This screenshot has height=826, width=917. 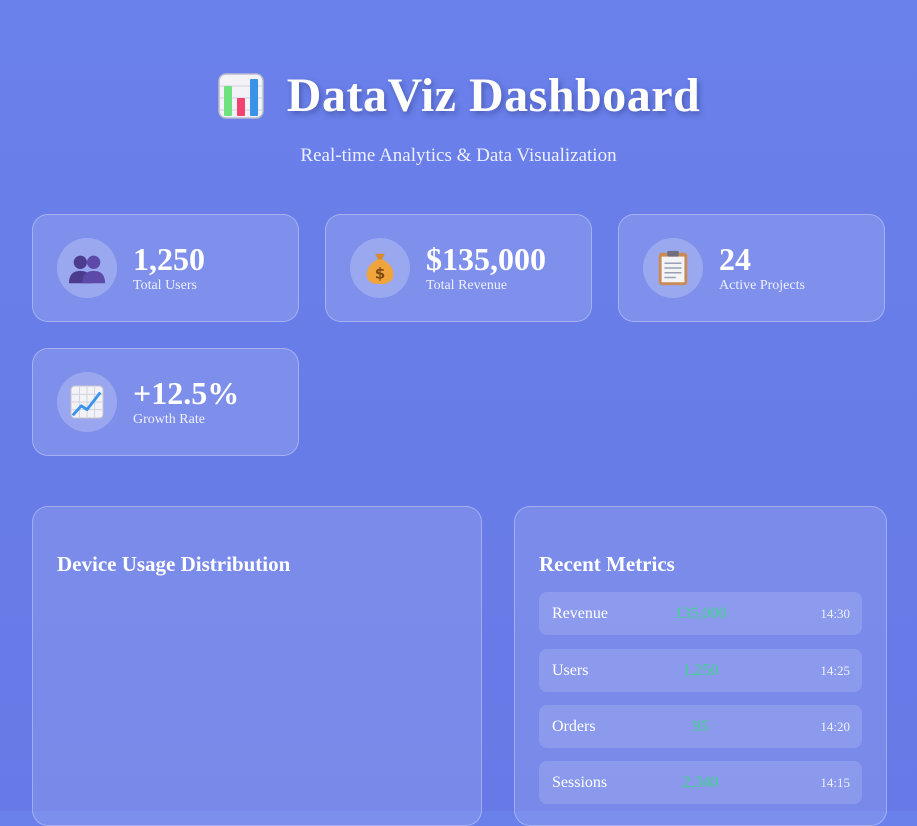 I want to click on stat-card-total-revenue: $ $135,000 Total Revenue, so click(x=458, y=268).